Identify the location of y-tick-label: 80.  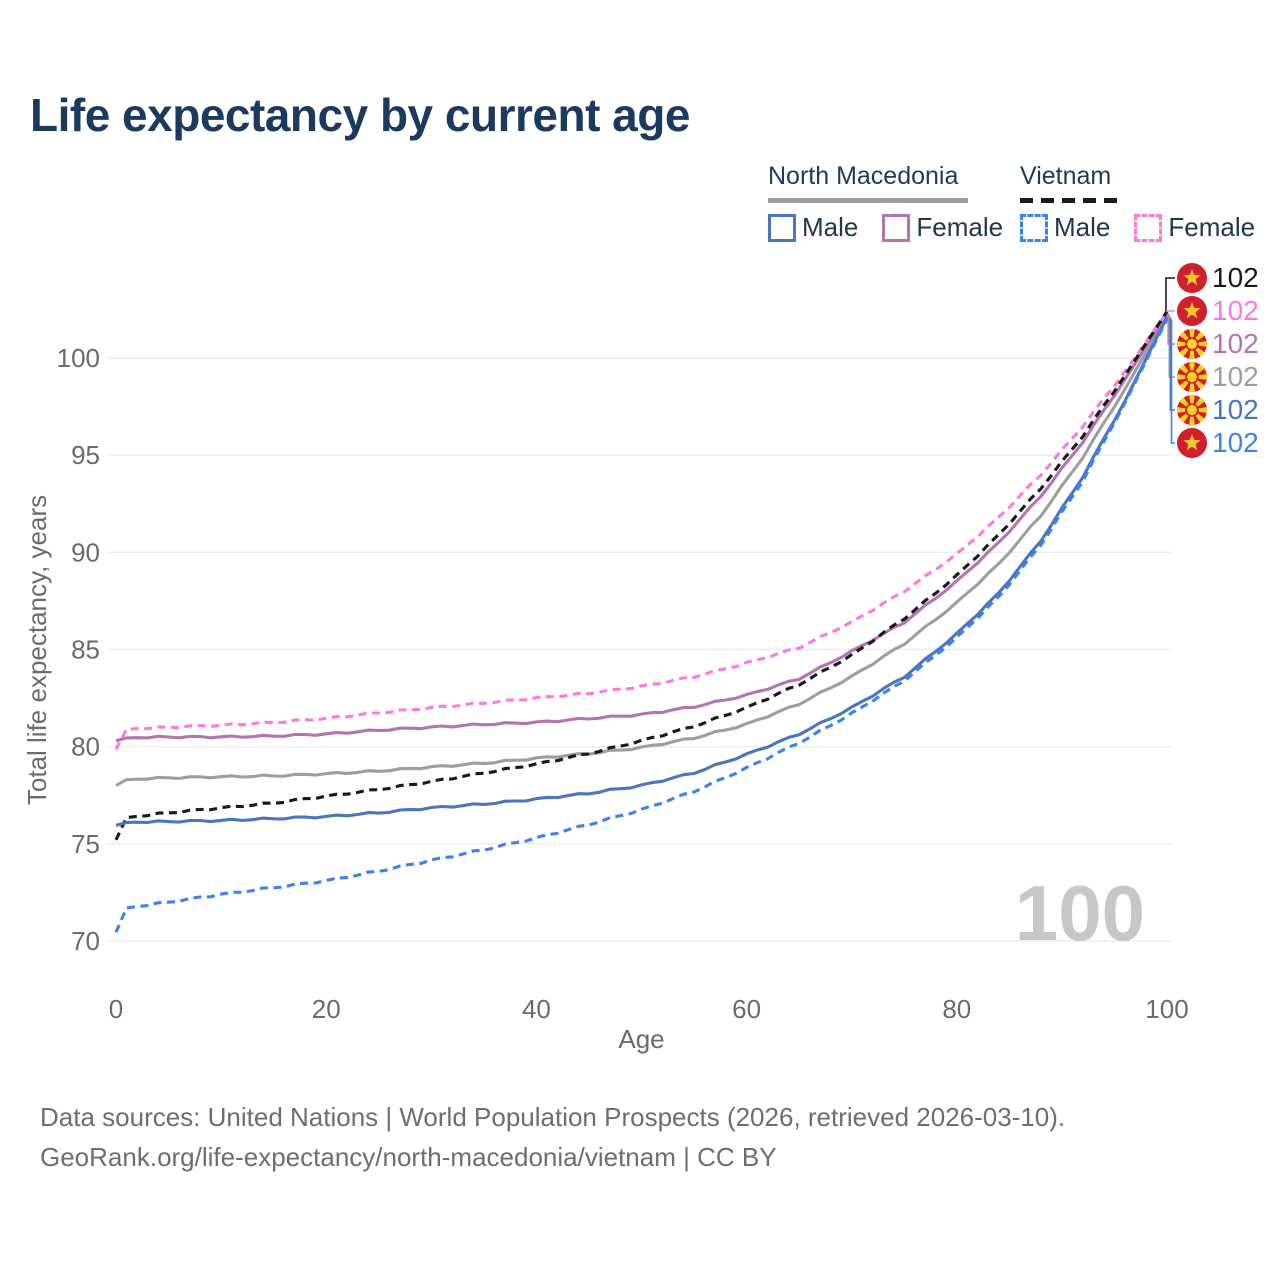
(85, 747).